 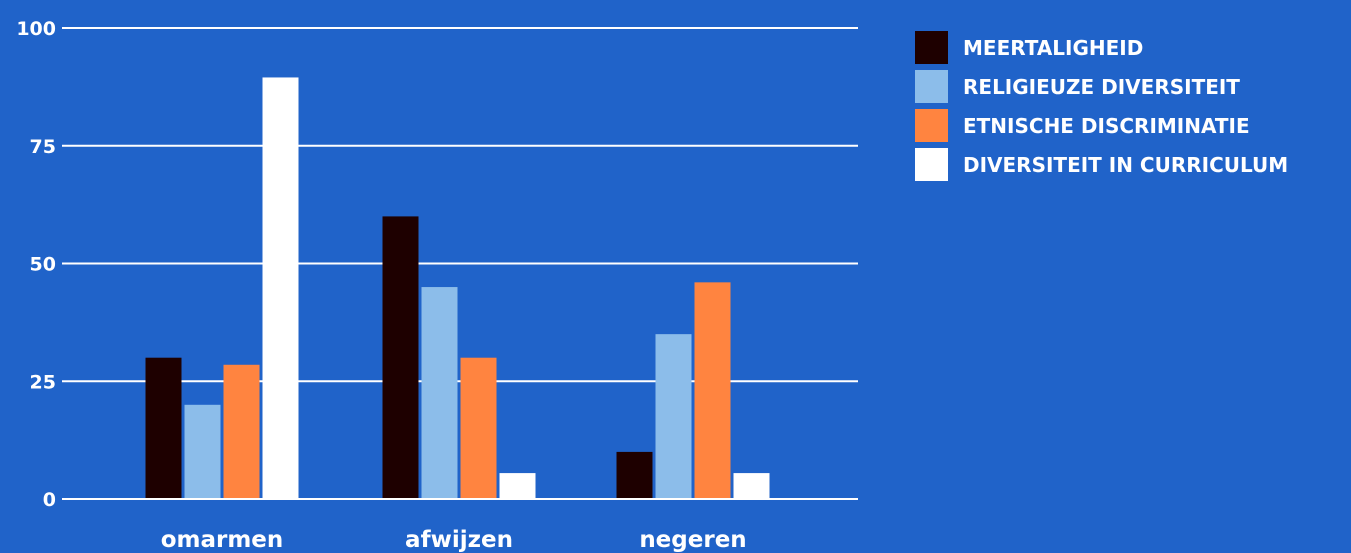 I want to click on legend-label: MEERTALIGHEID, so click(x=1053, y=48).